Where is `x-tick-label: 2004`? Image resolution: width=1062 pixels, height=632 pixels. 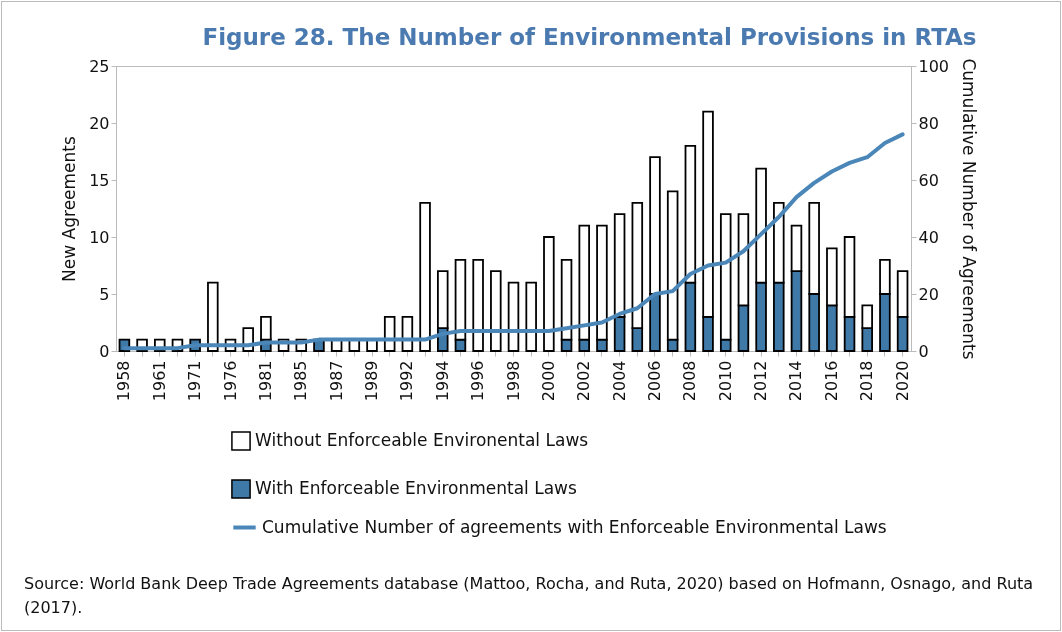 x-tick-label: 2004 is located at coordinates (619, 381).